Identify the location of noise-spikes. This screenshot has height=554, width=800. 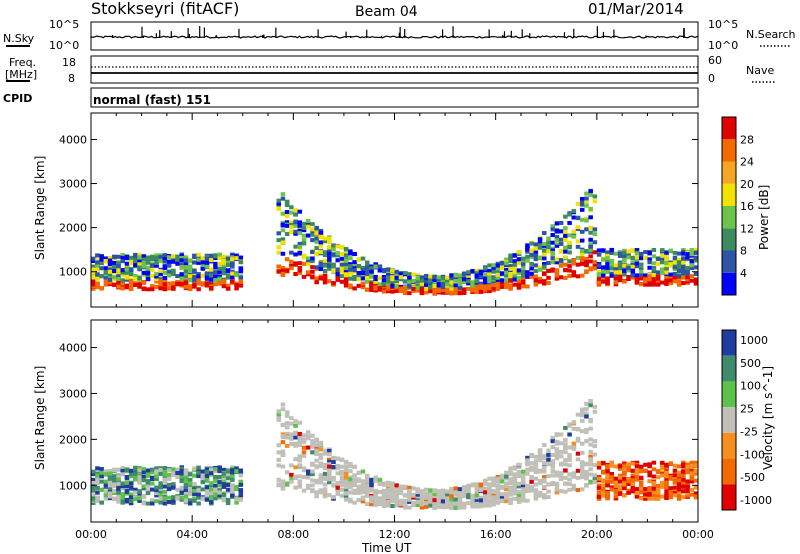
(398, 32).